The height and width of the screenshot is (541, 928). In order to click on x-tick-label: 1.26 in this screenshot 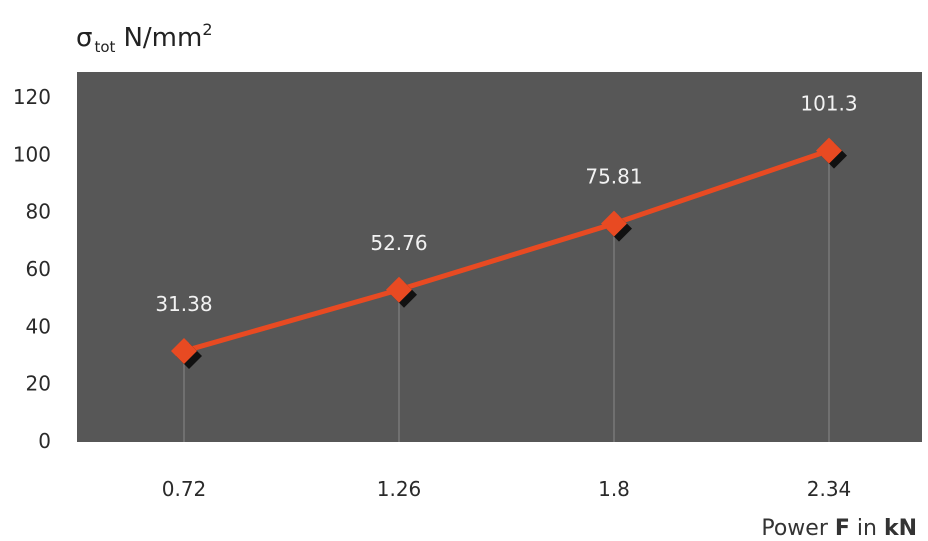, I will do `click(399, 489)`.